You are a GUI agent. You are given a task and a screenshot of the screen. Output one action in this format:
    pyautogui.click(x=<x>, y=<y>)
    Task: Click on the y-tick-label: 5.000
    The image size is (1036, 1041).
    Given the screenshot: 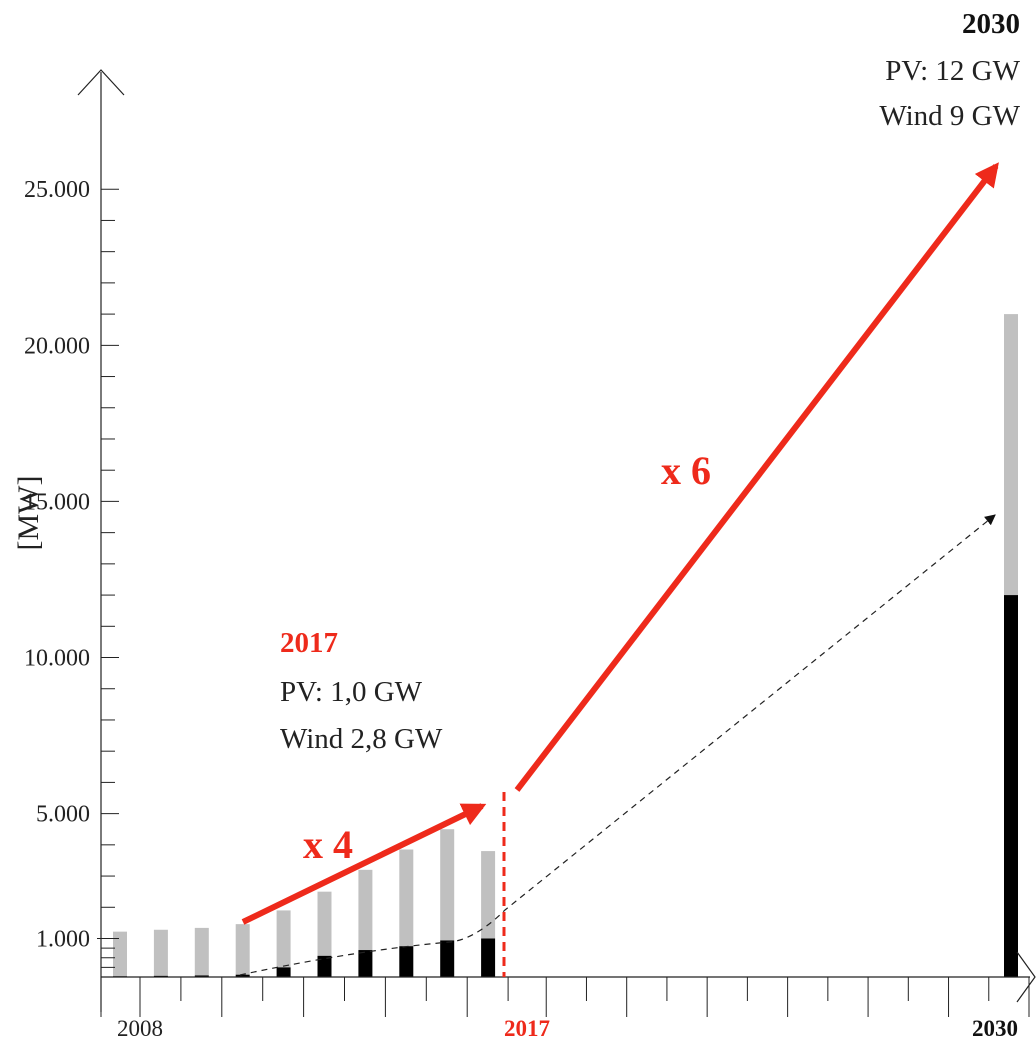 What is the action you would take?
    pyautogui.click(x=63, y=815)
    